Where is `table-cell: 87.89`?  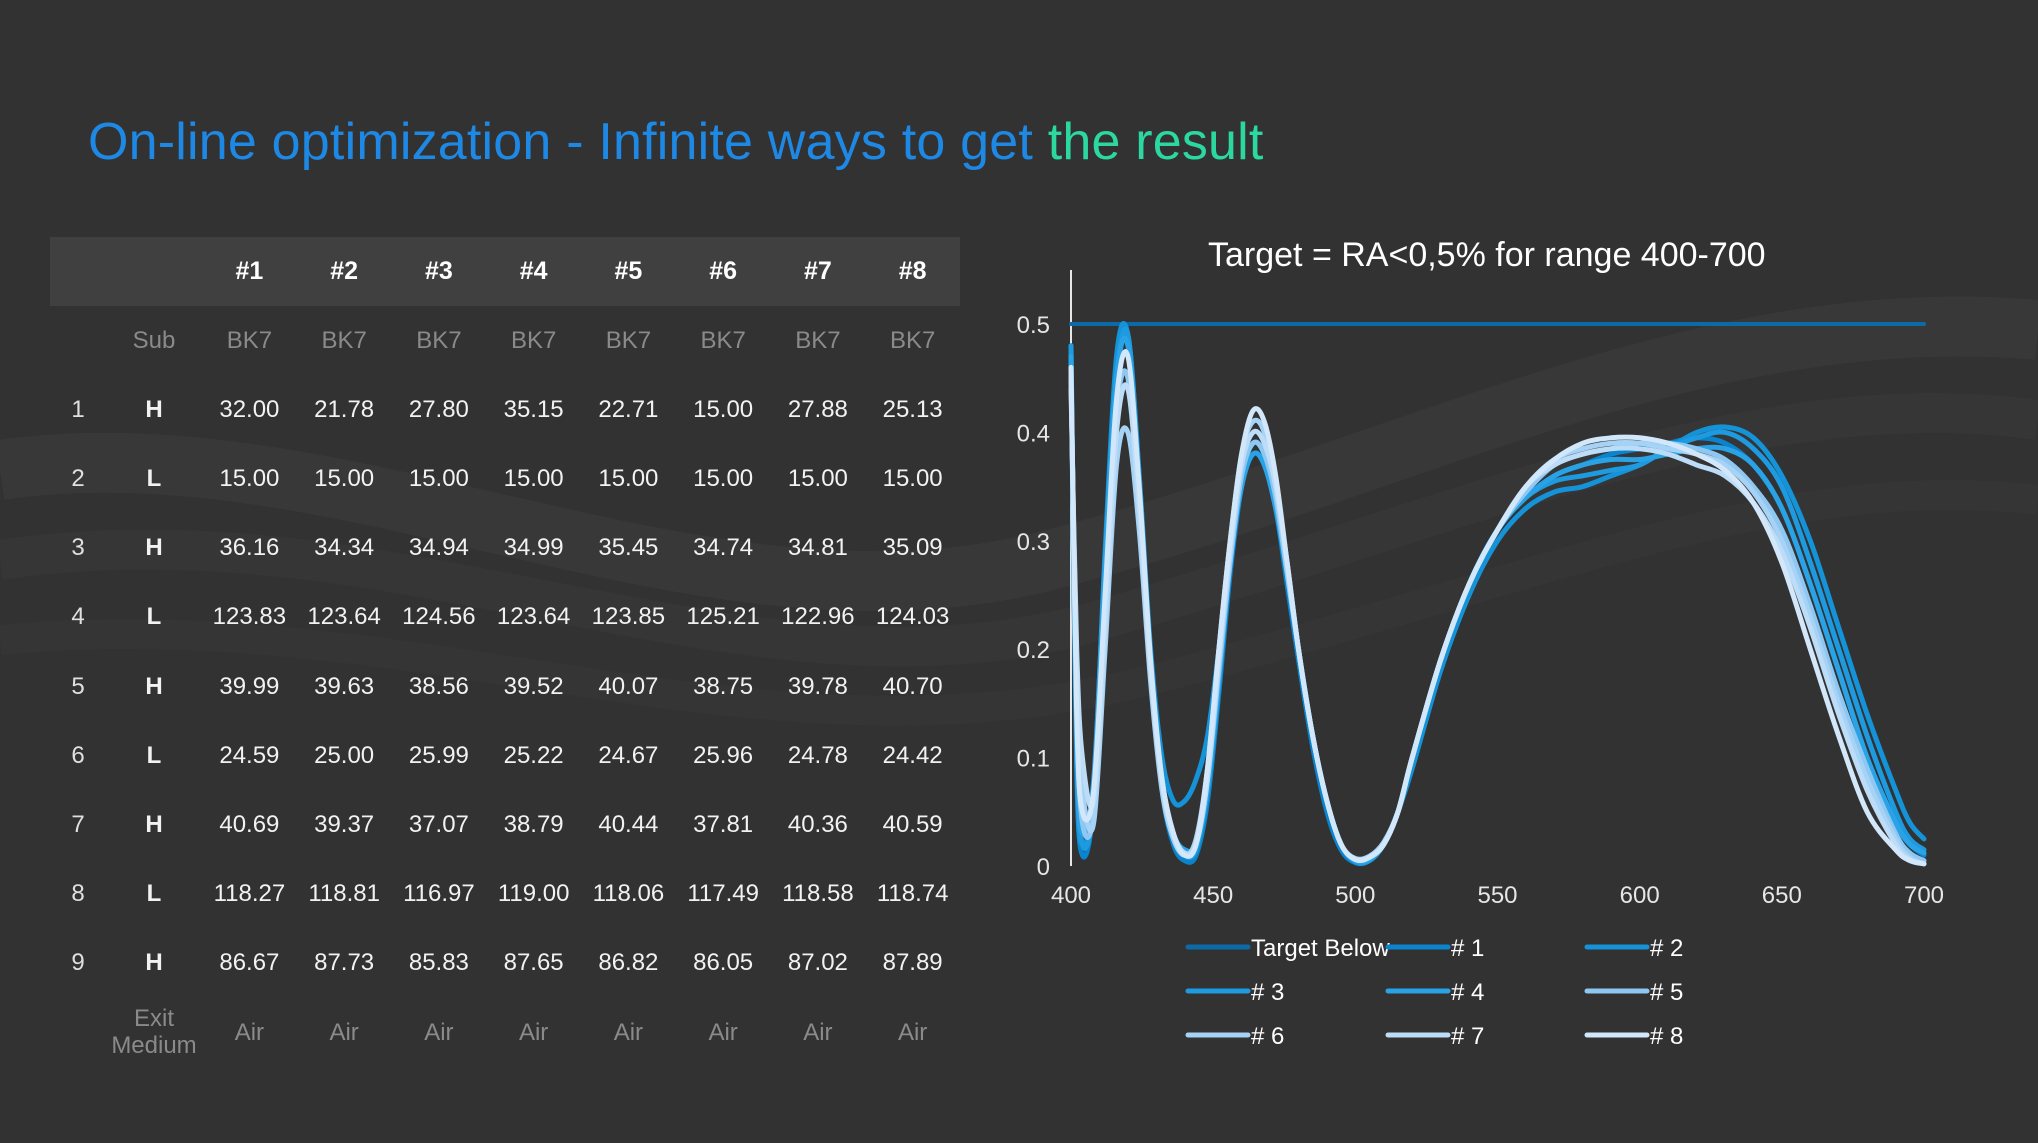
table-cell: 87.89 is located at coordinates (912, 963).